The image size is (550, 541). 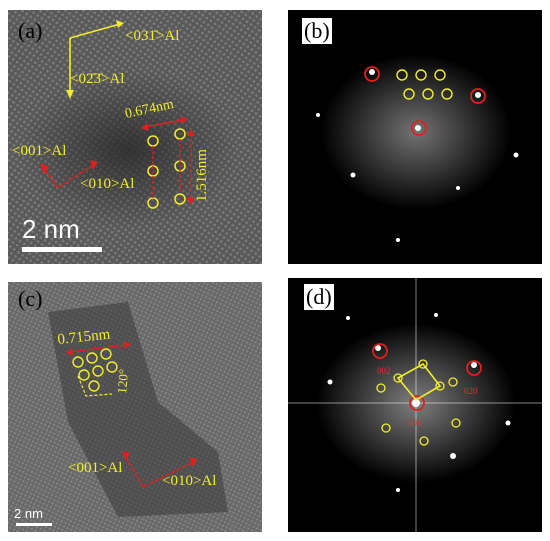 What do you see at coordinates (107, 184) in the screenshot?
I see `label-dir-010: <010>Al` at bounding box center [107, 184].